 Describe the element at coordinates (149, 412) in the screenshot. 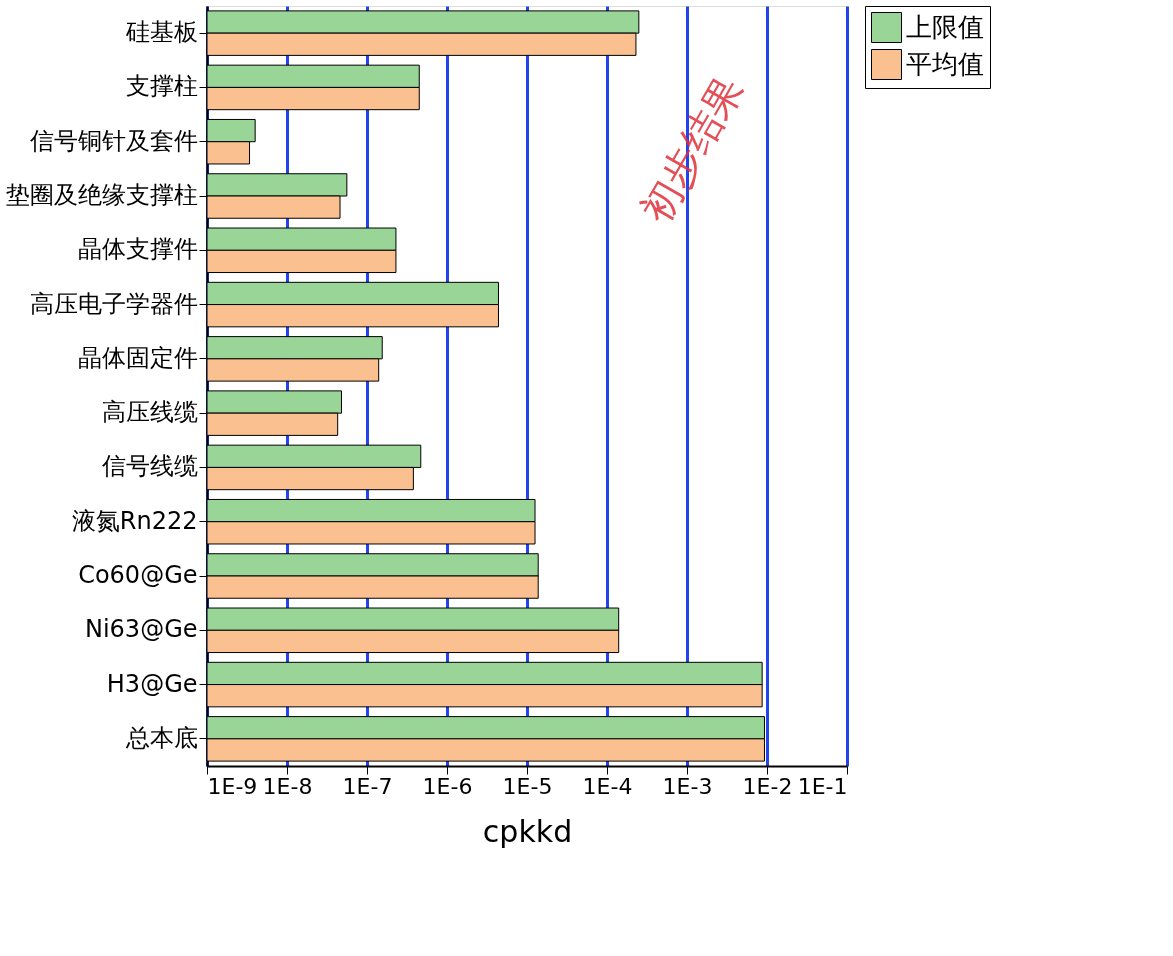

I see `y-tick-label: 高压线缆` at that location.